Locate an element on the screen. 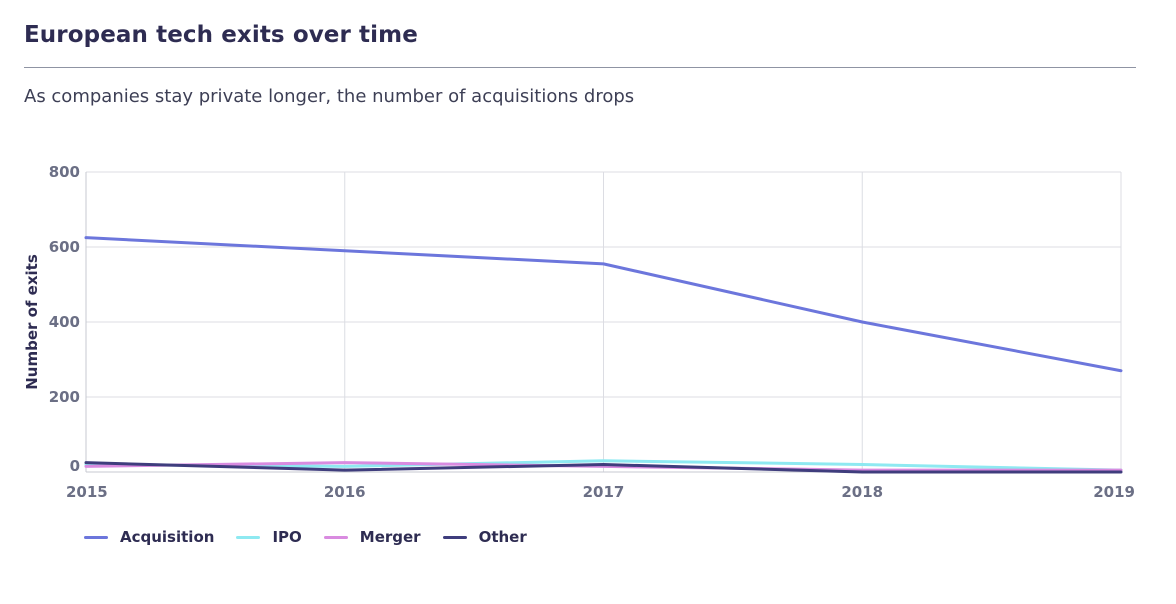 This screenshot has height=604, width=1176. x-tick-label: 2018 is located at coordinates (862, 492).